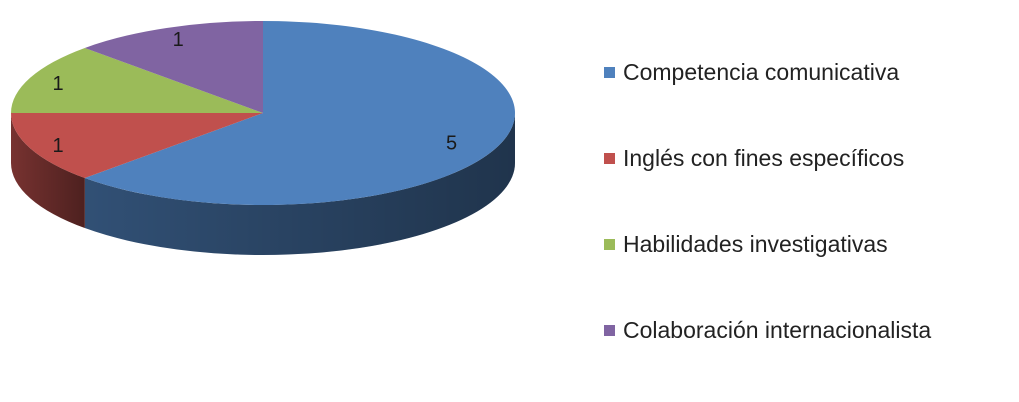 This screenshot has width=1019, height=402. What do you see at coordinates (178, 40) in the screenshot?
I see `data-label-3: 1` at bounding box center [178, 40].